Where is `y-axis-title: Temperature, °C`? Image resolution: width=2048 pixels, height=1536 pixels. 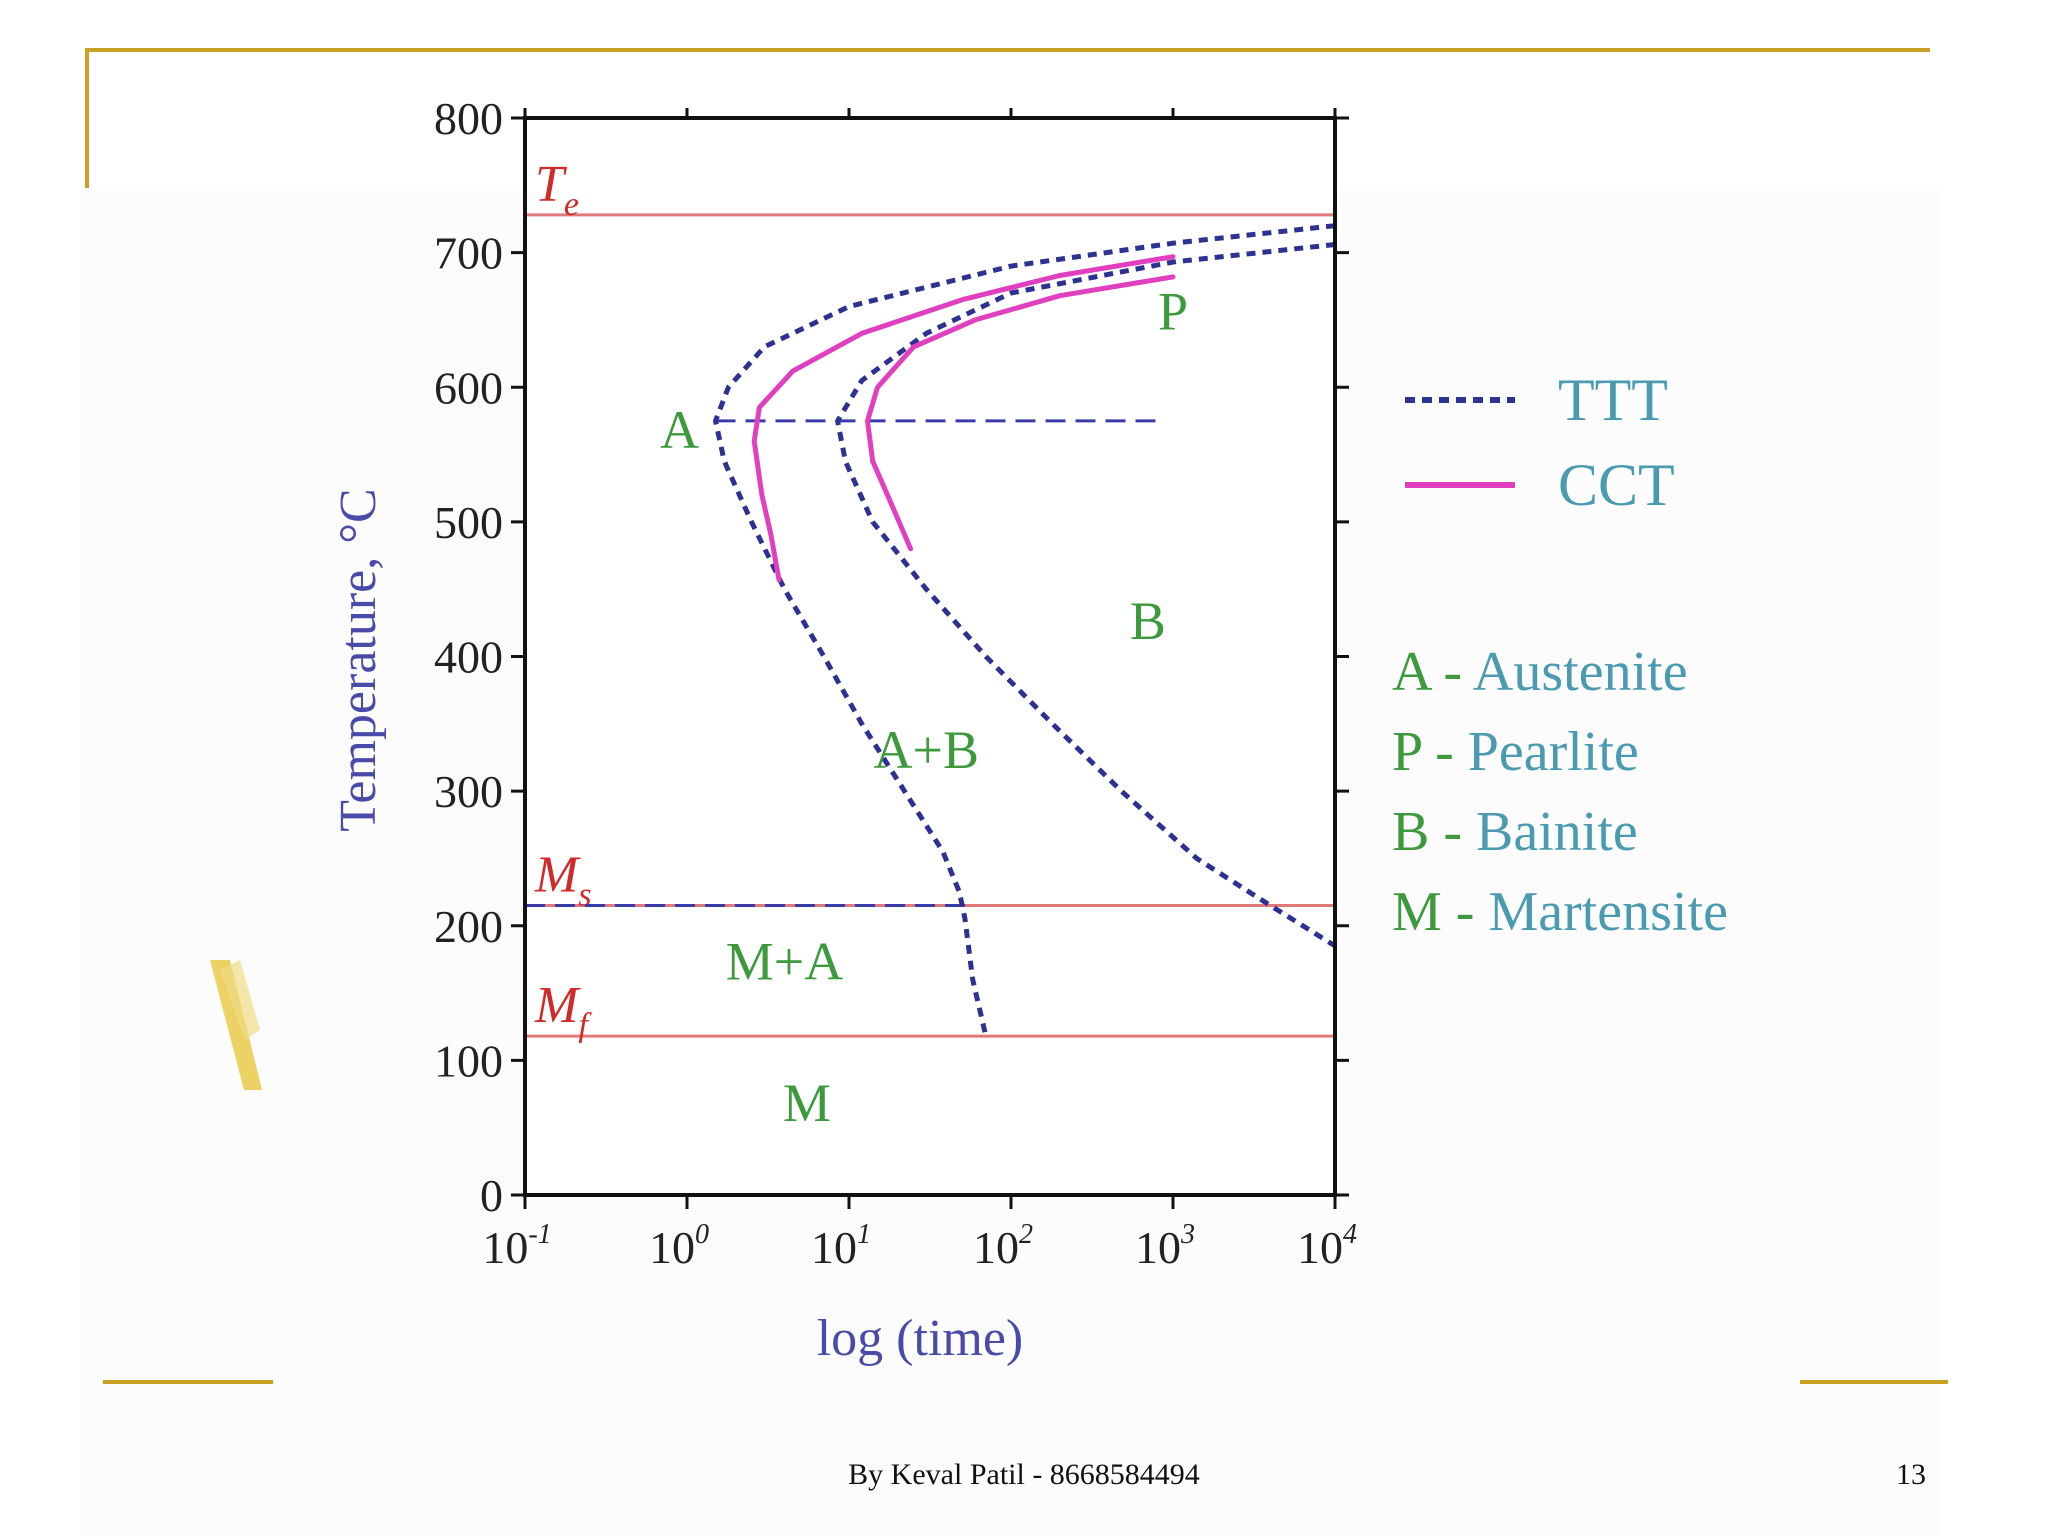 y-axis-title: Temperature, °C is located at coordinates (358, 659).